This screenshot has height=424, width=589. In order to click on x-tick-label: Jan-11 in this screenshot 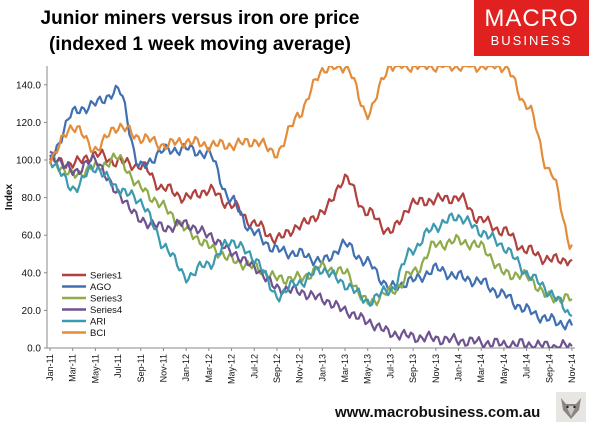, I will do `click(50, 367)`.